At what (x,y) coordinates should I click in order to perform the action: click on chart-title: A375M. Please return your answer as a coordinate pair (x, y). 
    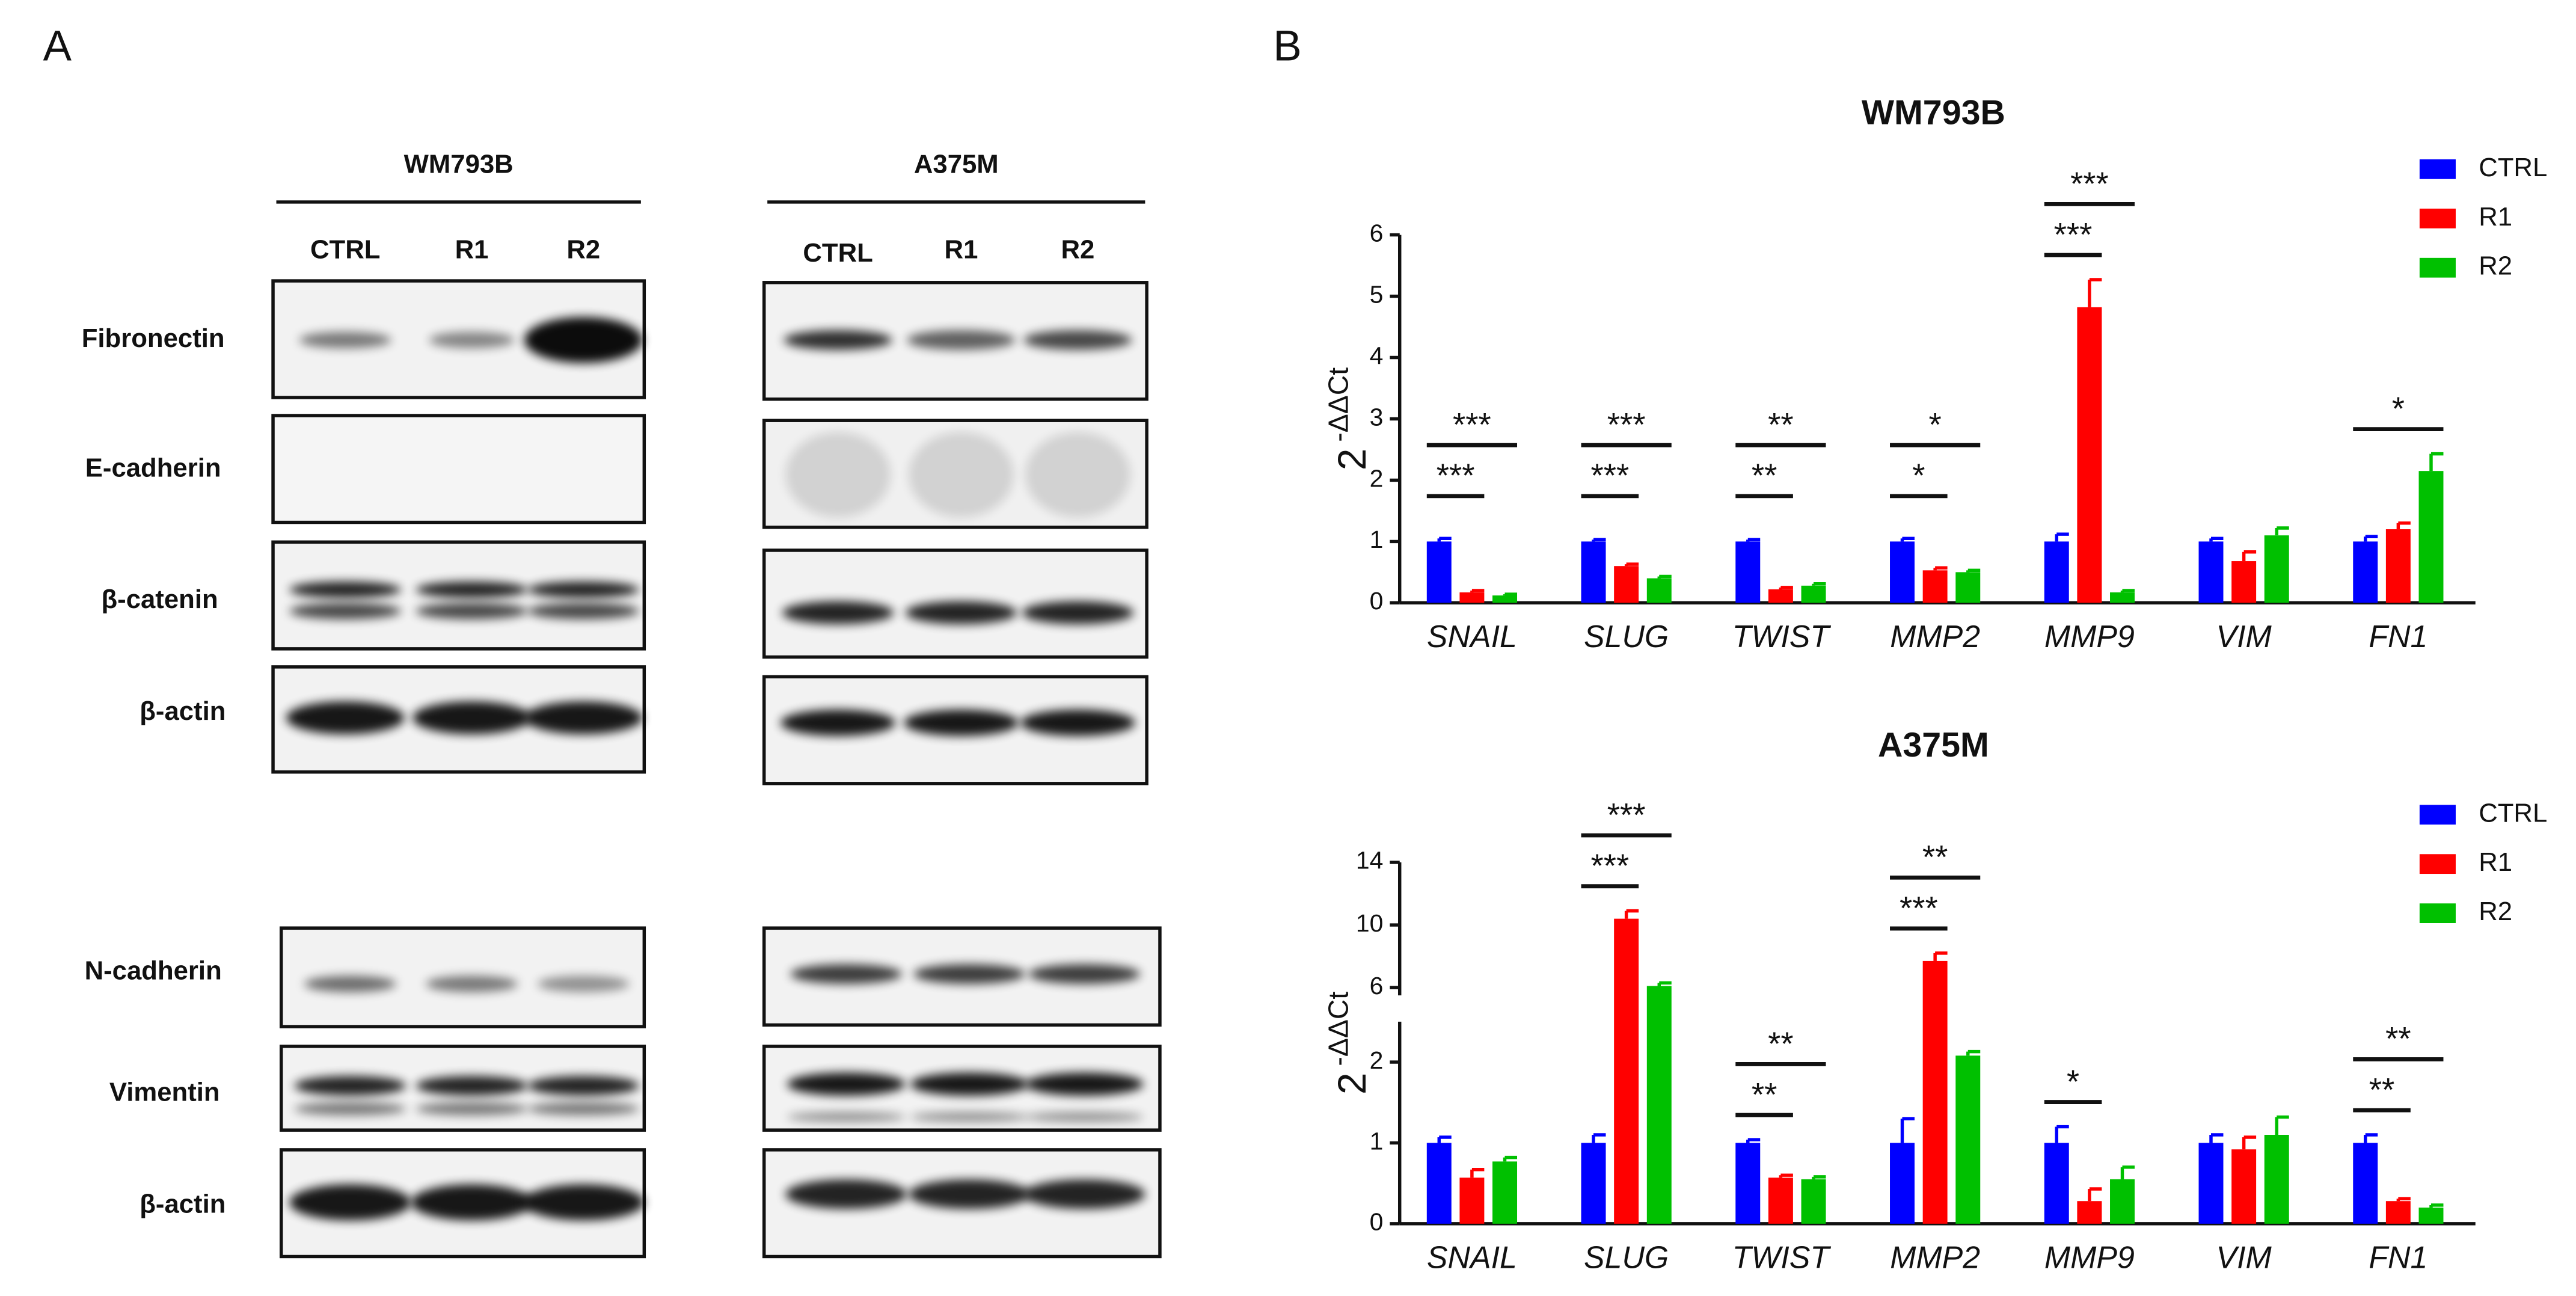
    Looking at the image, I should click on (1933, 745).